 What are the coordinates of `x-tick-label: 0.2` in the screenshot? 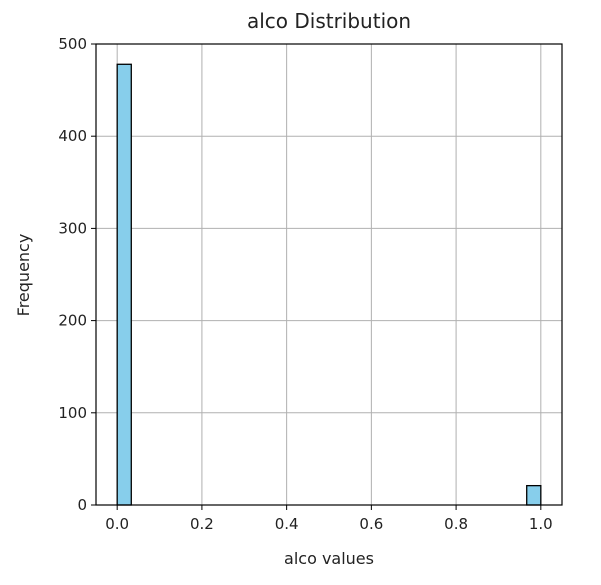 It's located at (202, 524).